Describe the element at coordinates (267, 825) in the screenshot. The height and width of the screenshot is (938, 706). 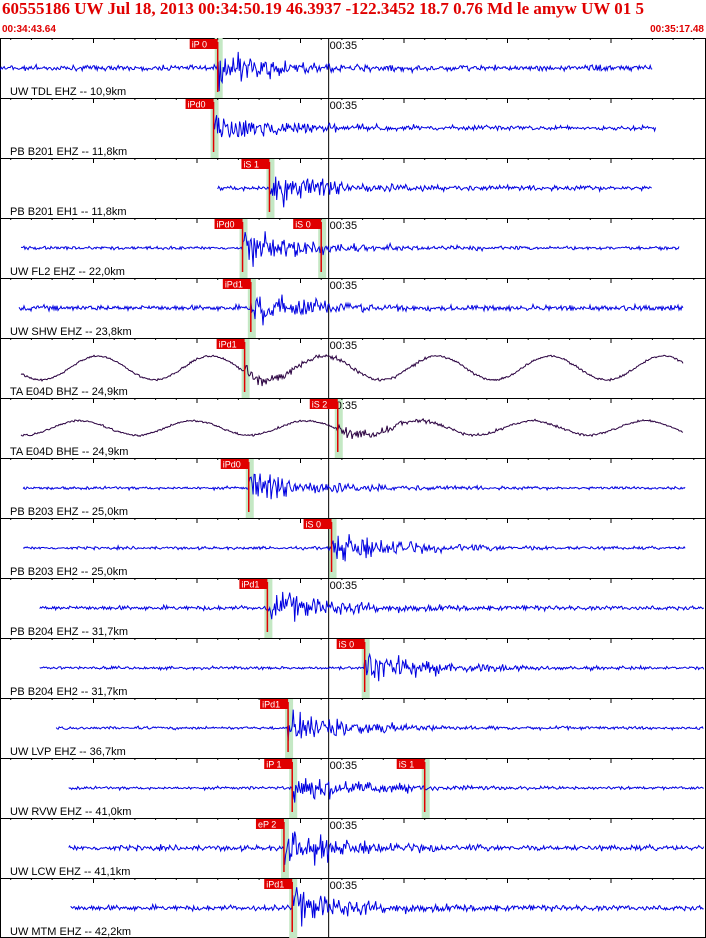
I see `pick-label: eP 2` at that location.